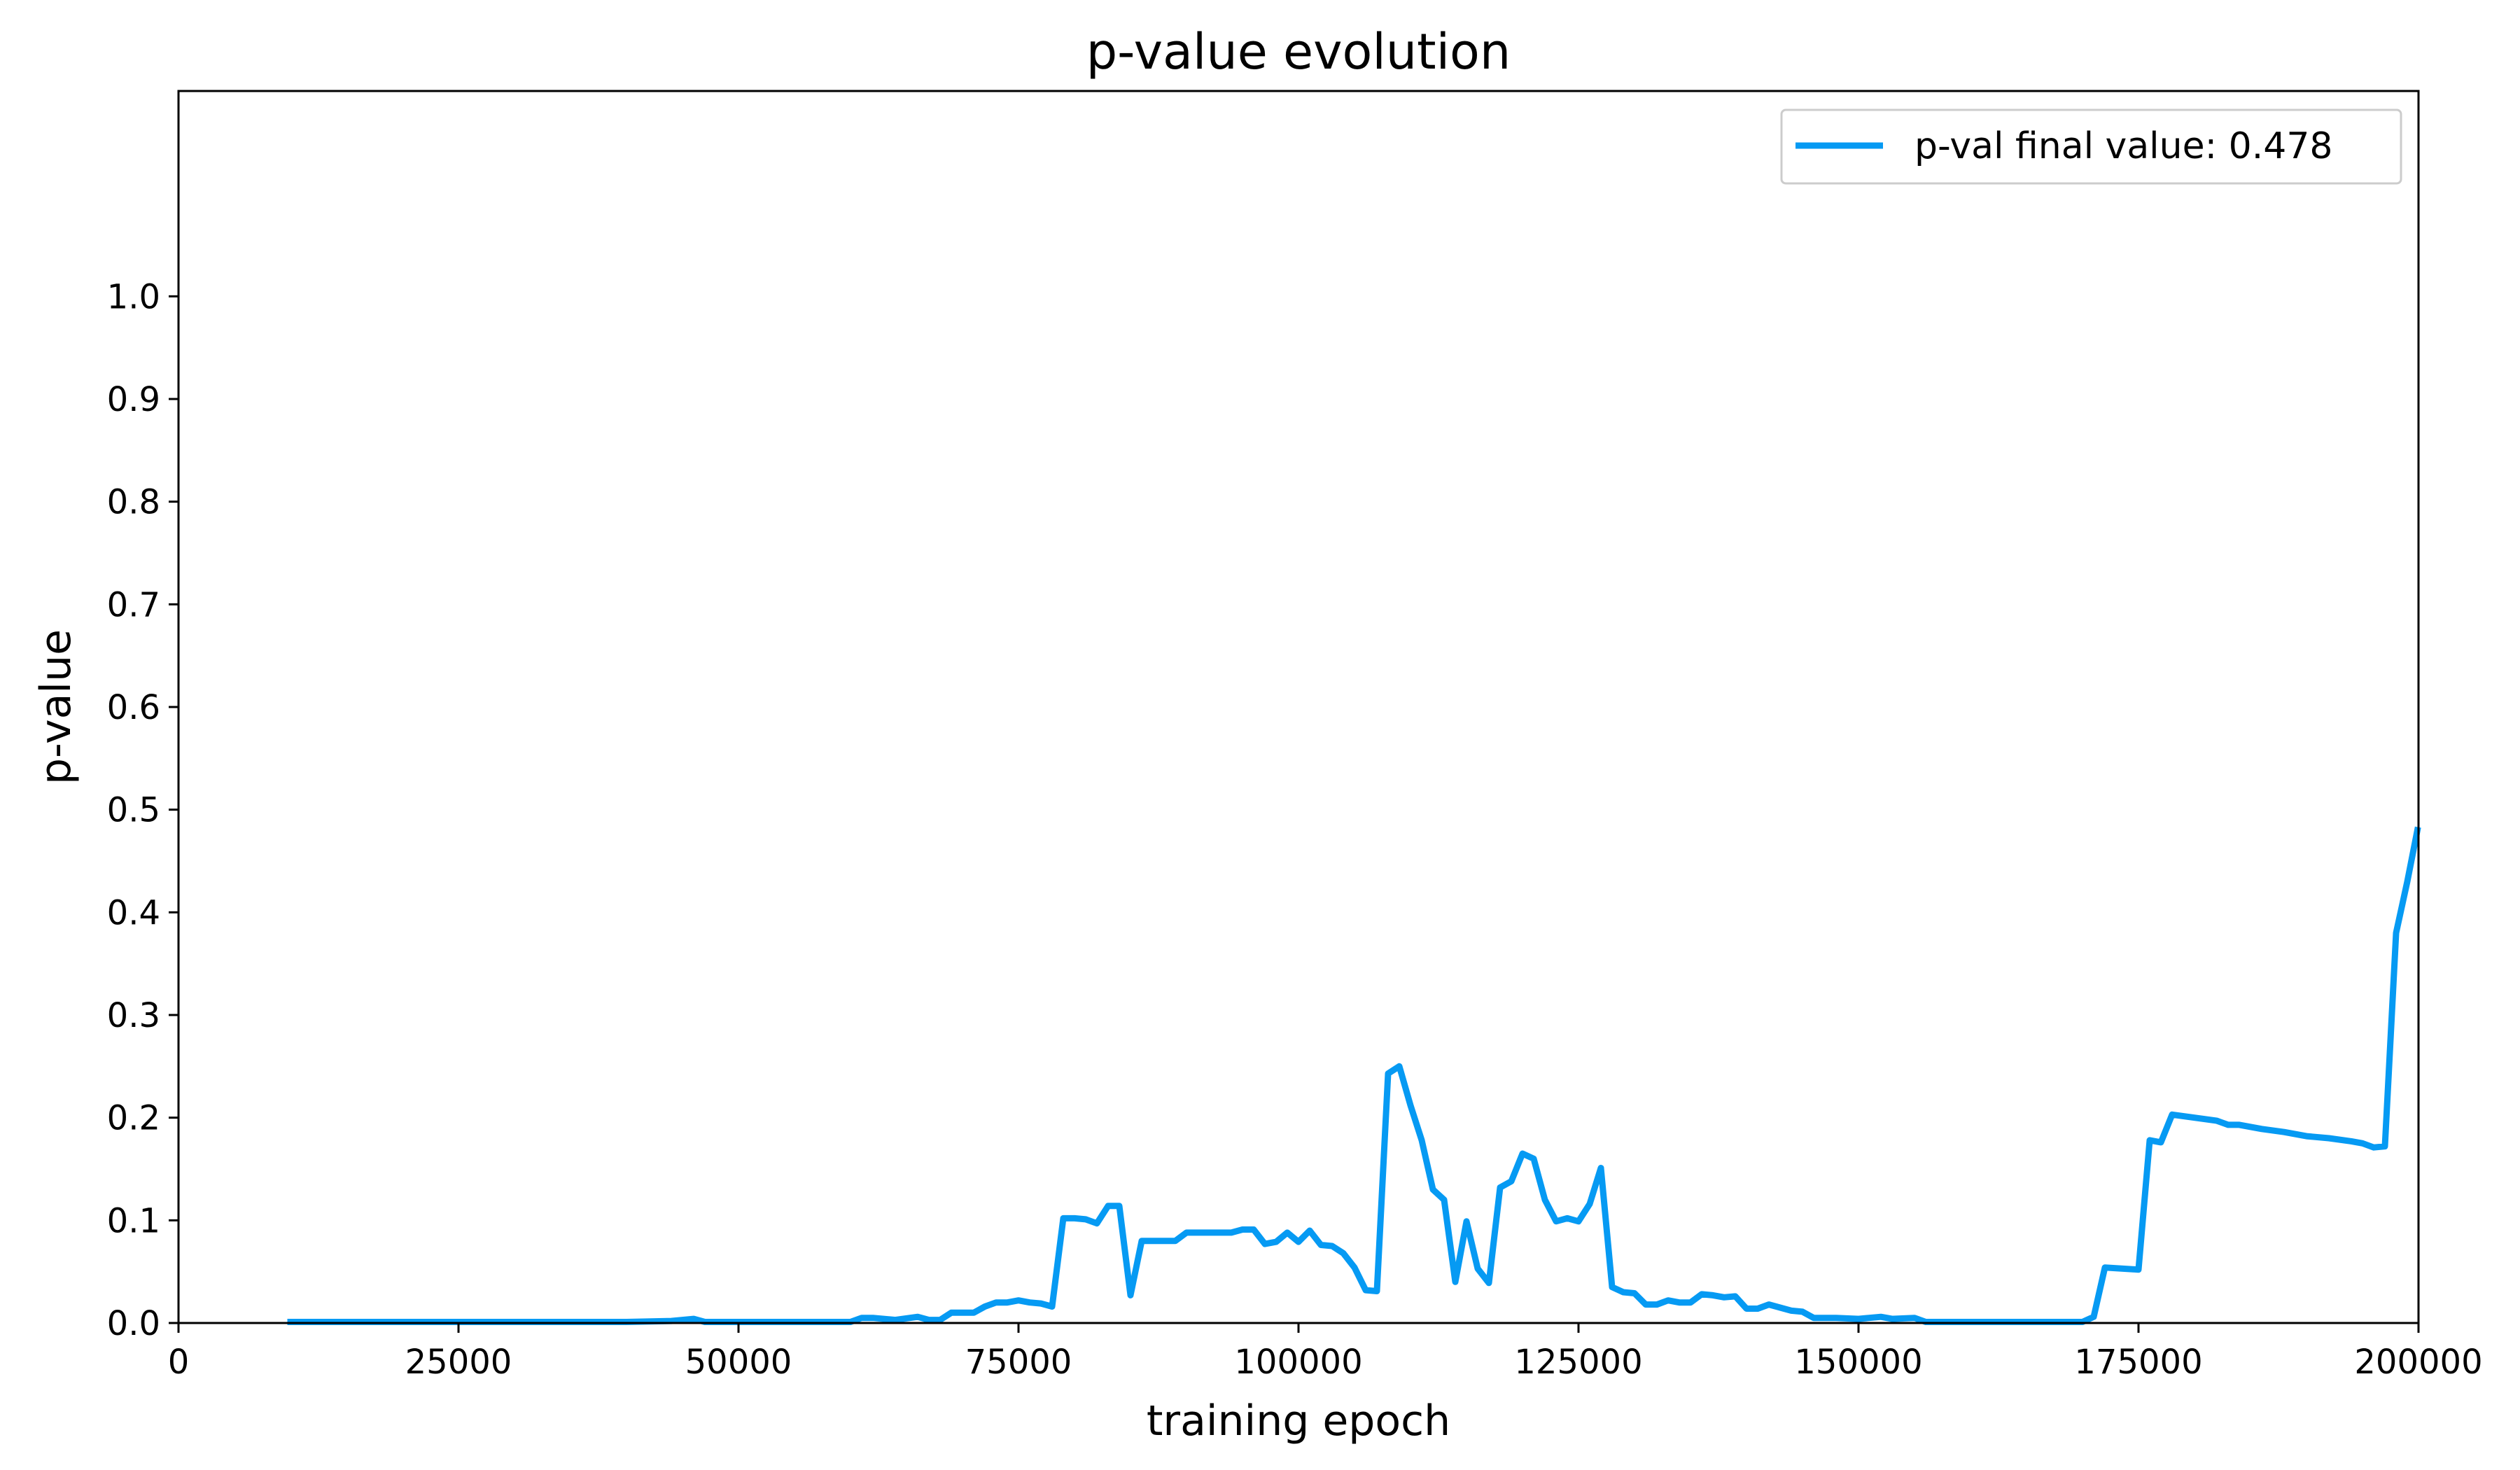  What do you see at coordinates (1298, 1362) in the screenshot?
I see `x-tick-label: 100000` at bounding box center [1298, 1362].